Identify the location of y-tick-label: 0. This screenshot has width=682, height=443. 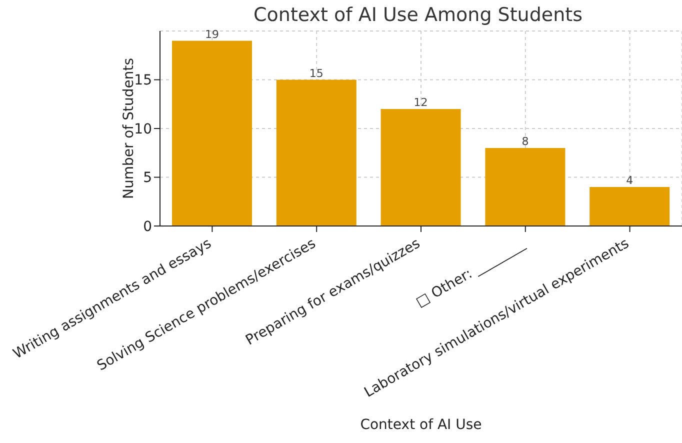
(147, 226).